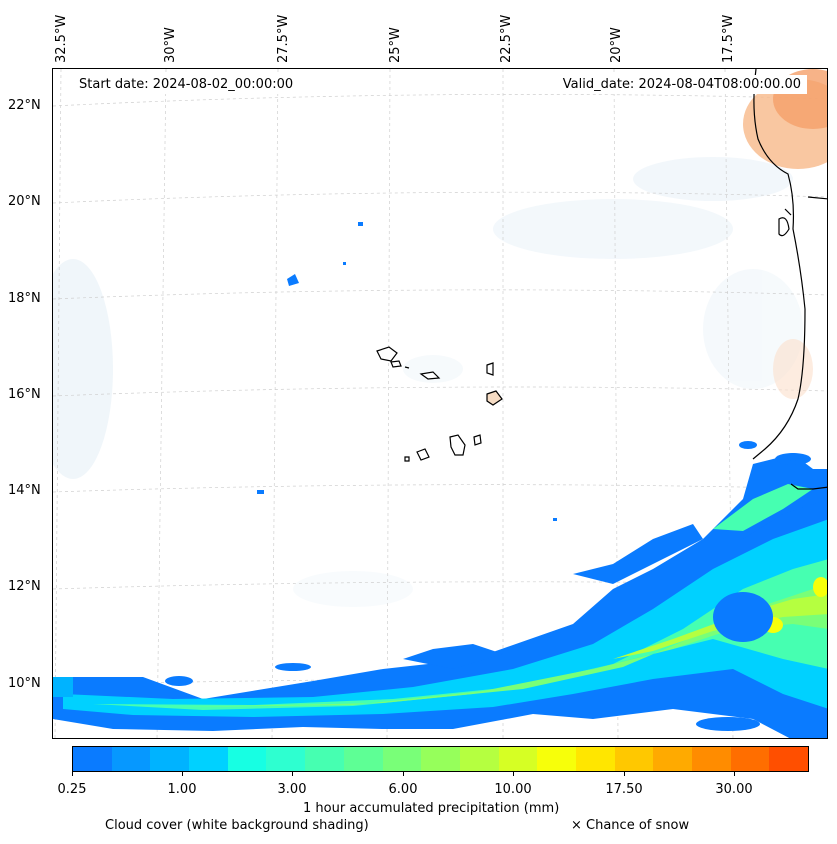 This screenshot has height=844, width=837. What do you see at coordinates (186, 84) in the screenshot?
I see `start-date-label: Start date: 2024-08-02_00:00:00` at bounding box center [186, 84].